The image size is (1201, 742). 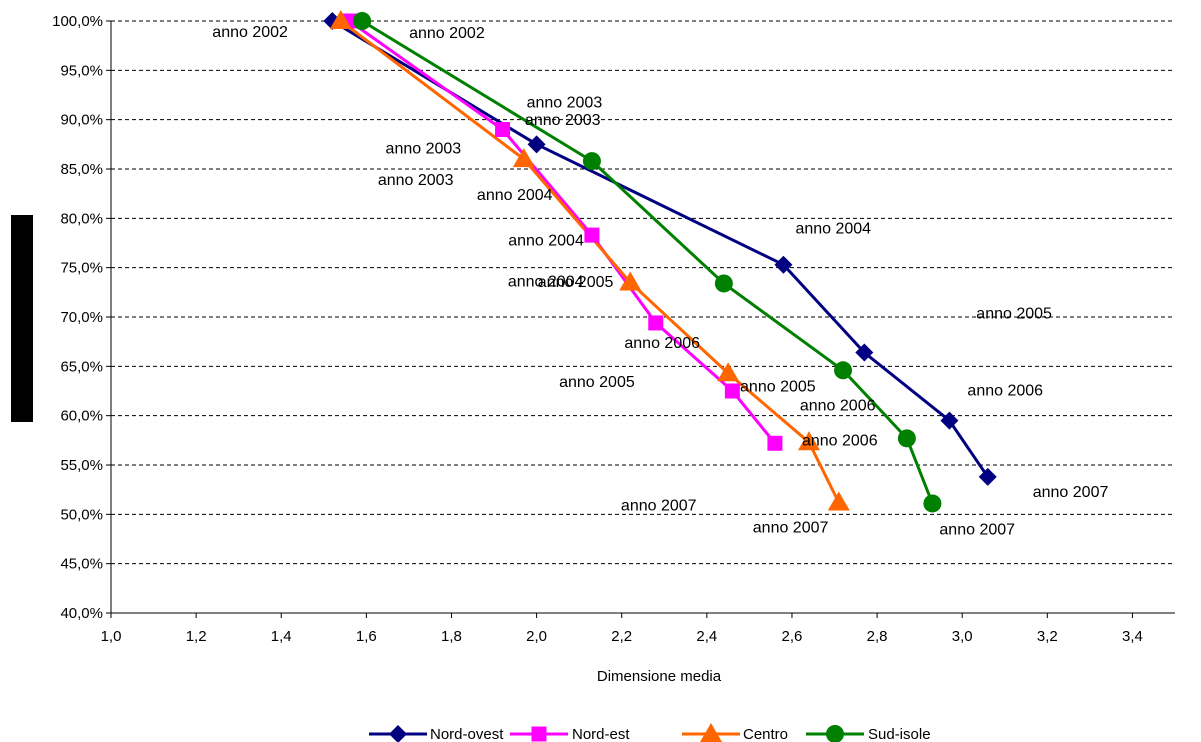 What do you see at coordinates (81, 465) in the screenshot?
I see `y-tick-label: 55,0%` at bounding box center [81, 465].